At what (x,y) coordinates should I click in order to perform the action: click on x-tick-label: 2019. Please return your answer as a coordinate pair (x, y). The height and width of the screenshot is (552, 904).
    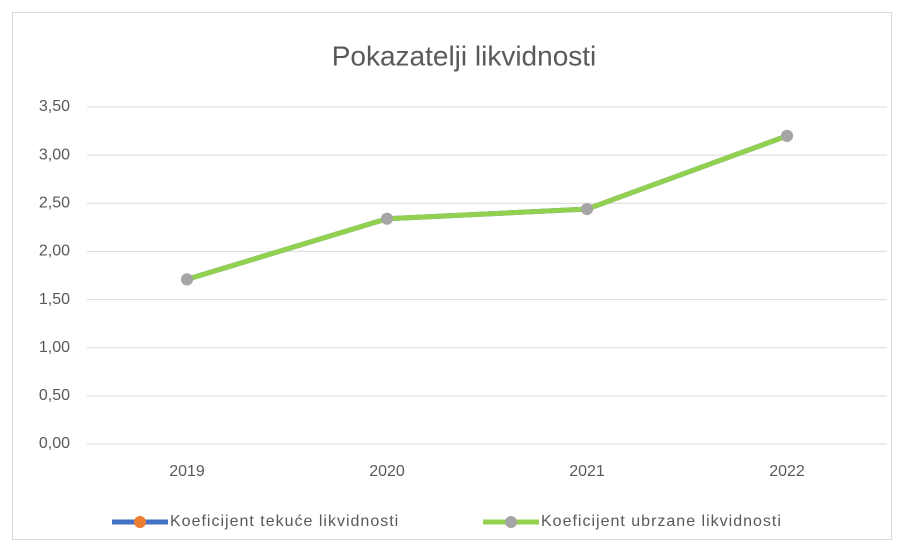
    Looking at the image, I should click on (187, 471).